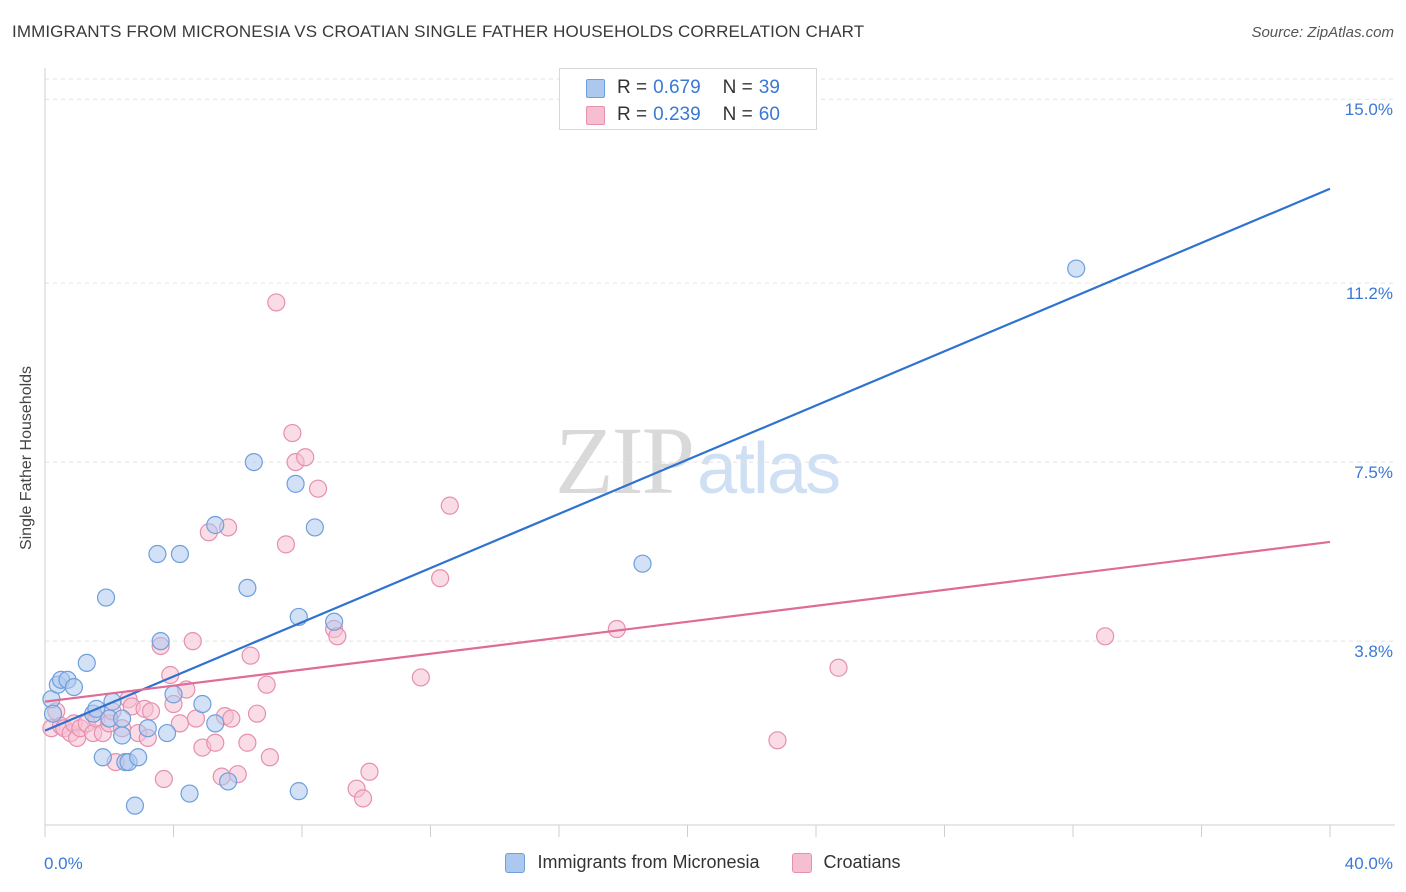 Image resolution: width=1406 pixels, height=892 pixels. I want to click on legend-item-croatians: Croatians, so click(846, 862).